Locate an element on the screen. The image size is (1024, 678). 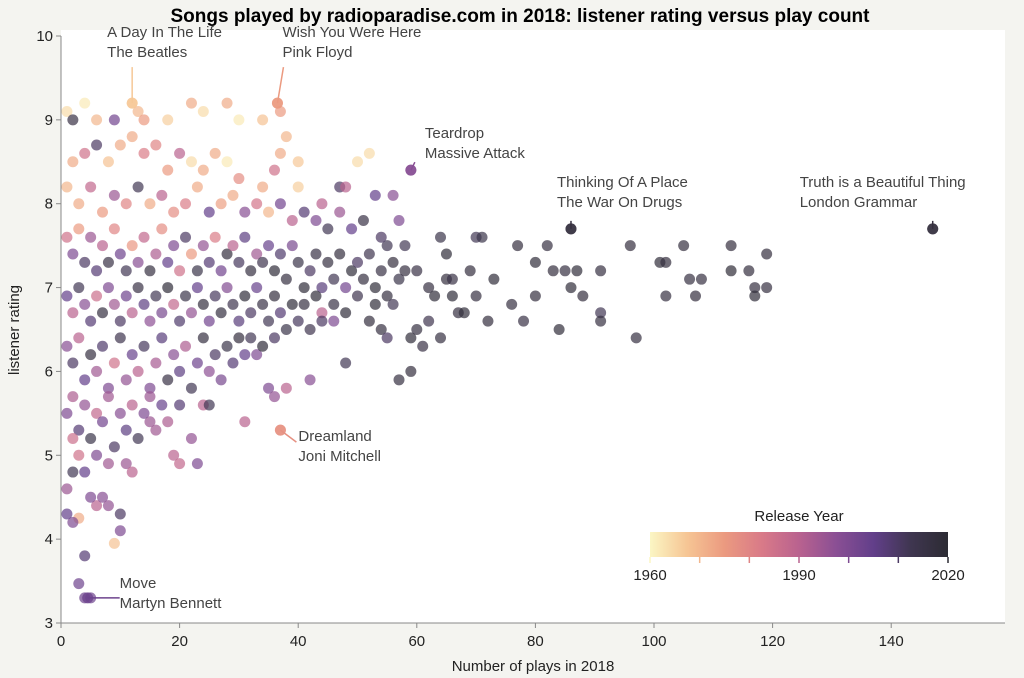
annotation-song-title: Truth is a Beautiful Thing is located at coordinates (883, 182).